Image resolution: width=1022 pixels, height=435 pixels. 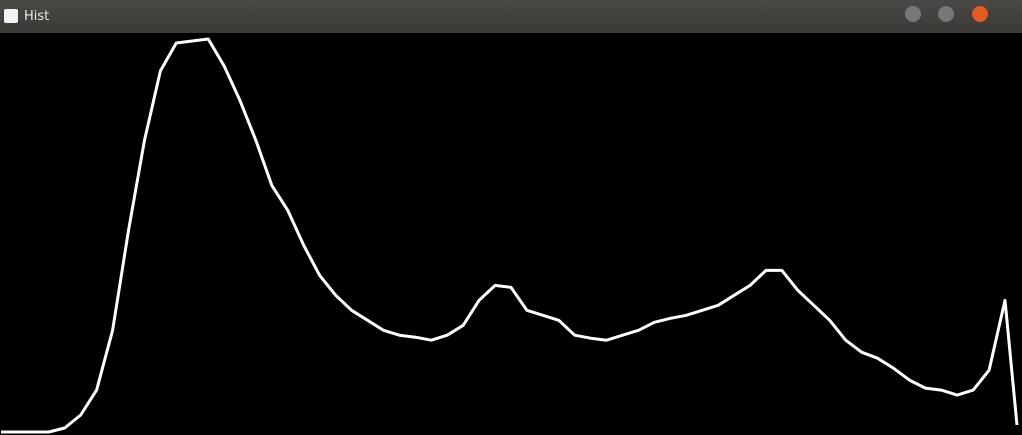 What do you see at coordinates (37, 16) in the screenshot?
I see `window-title: Hist` at bounding box center [37, 16].